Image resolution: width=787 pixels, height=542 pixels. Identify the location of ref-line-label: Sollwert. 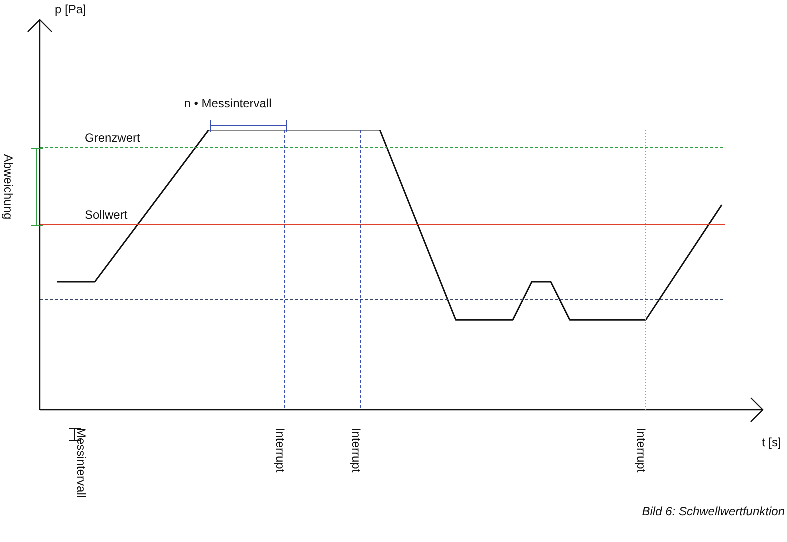
(106, 215).